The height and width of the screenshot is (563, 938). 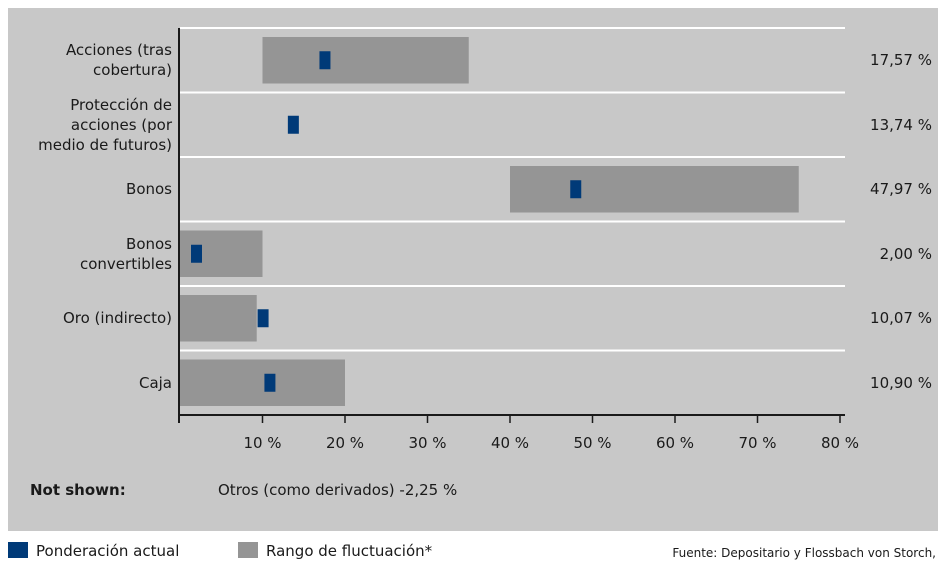 I want to click on x-tick-label-50: 50 %, so click(x=592, y=443).